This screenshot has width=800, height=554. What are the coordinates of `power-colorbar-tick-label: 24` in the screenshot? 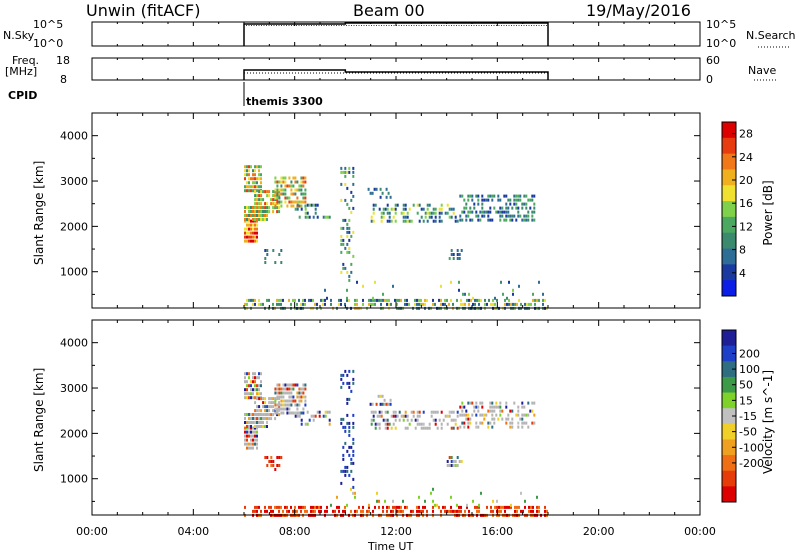 It's located at (746, 157).